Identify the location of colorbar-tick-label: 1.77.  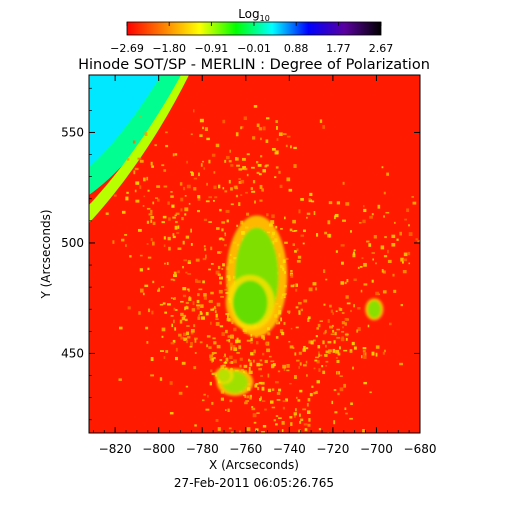
(338, 48).